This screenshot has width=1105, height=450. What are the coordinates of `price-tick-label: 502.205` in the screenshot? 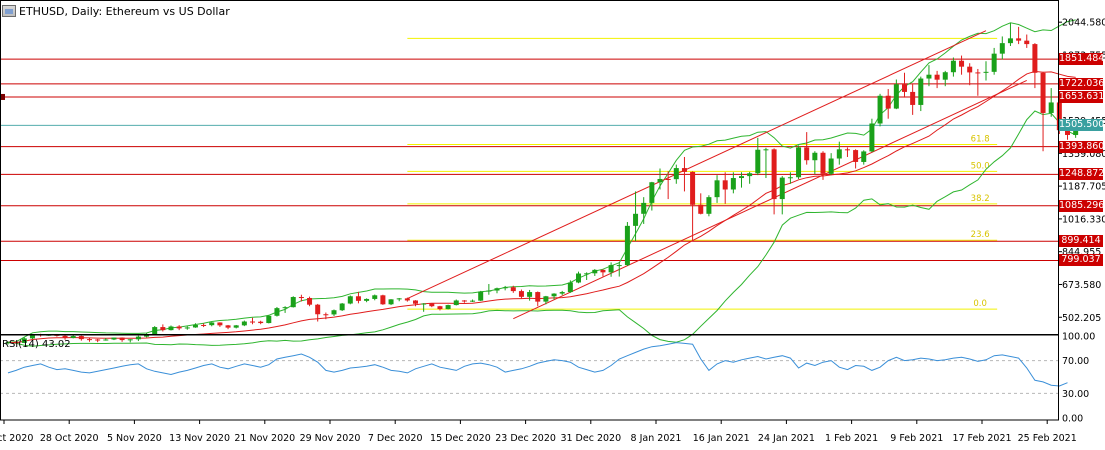 It's located at (1081, 318).